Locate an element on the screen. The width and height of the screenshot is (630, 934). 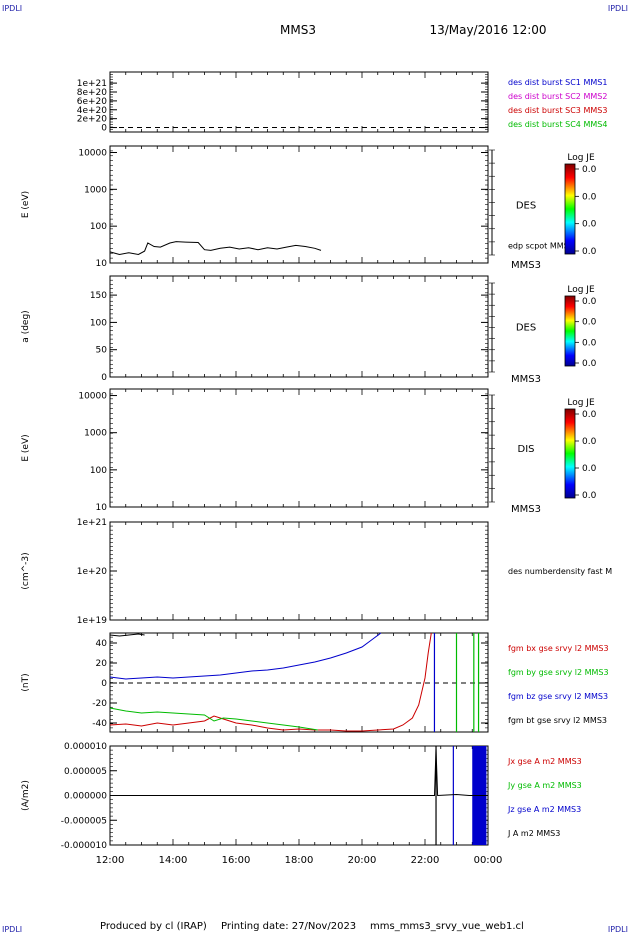
legend-entry: des numberdensity fast M is located at coordinates (560, 571).